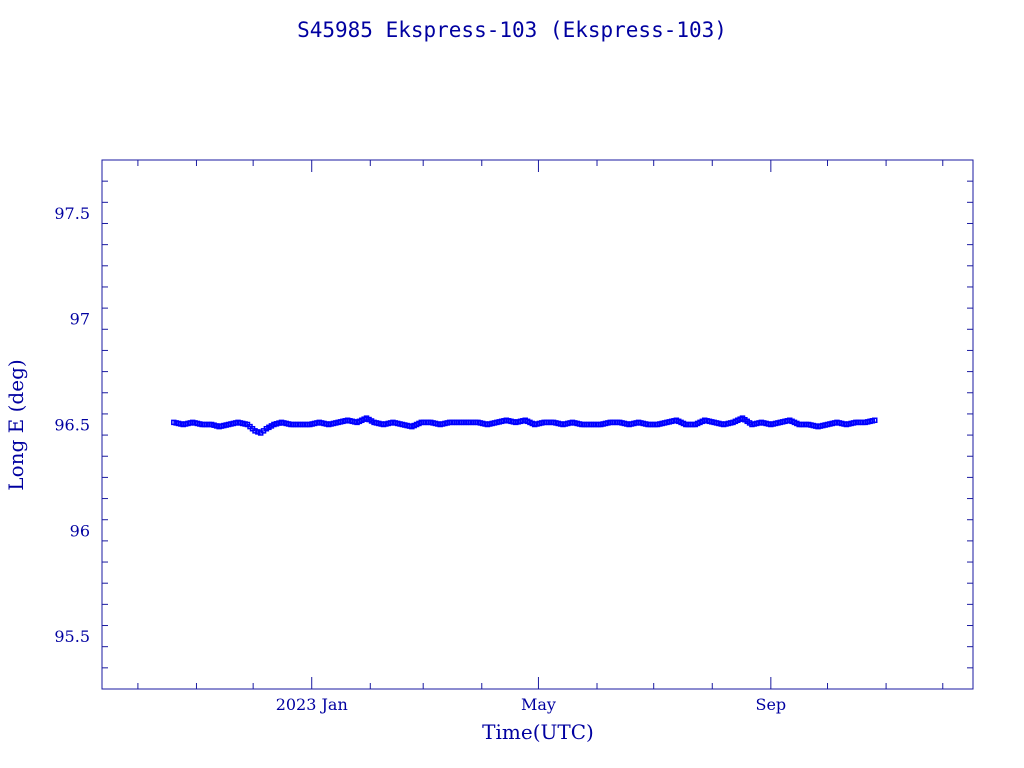  I want to click on y-tick-label: 96, so click(80, 530).